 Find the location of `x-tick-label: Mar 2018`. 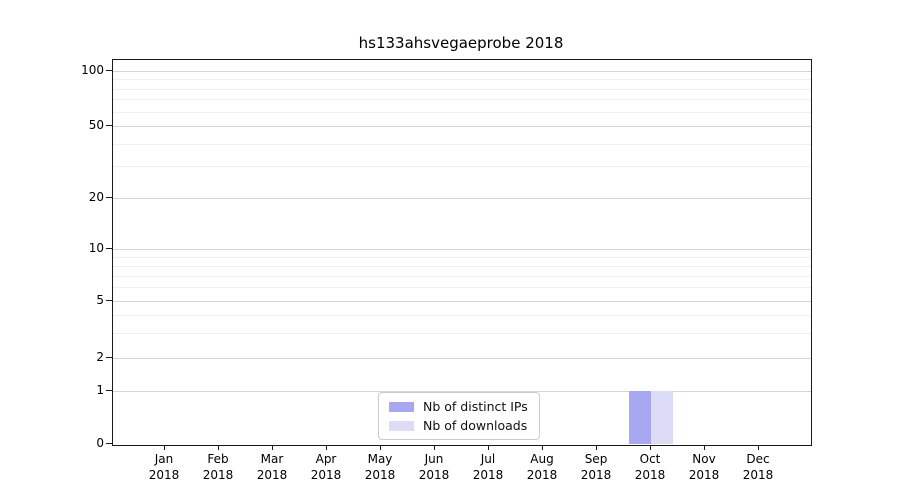

x-tick-label: Mar 2018 is located at coordinates (272, 467).